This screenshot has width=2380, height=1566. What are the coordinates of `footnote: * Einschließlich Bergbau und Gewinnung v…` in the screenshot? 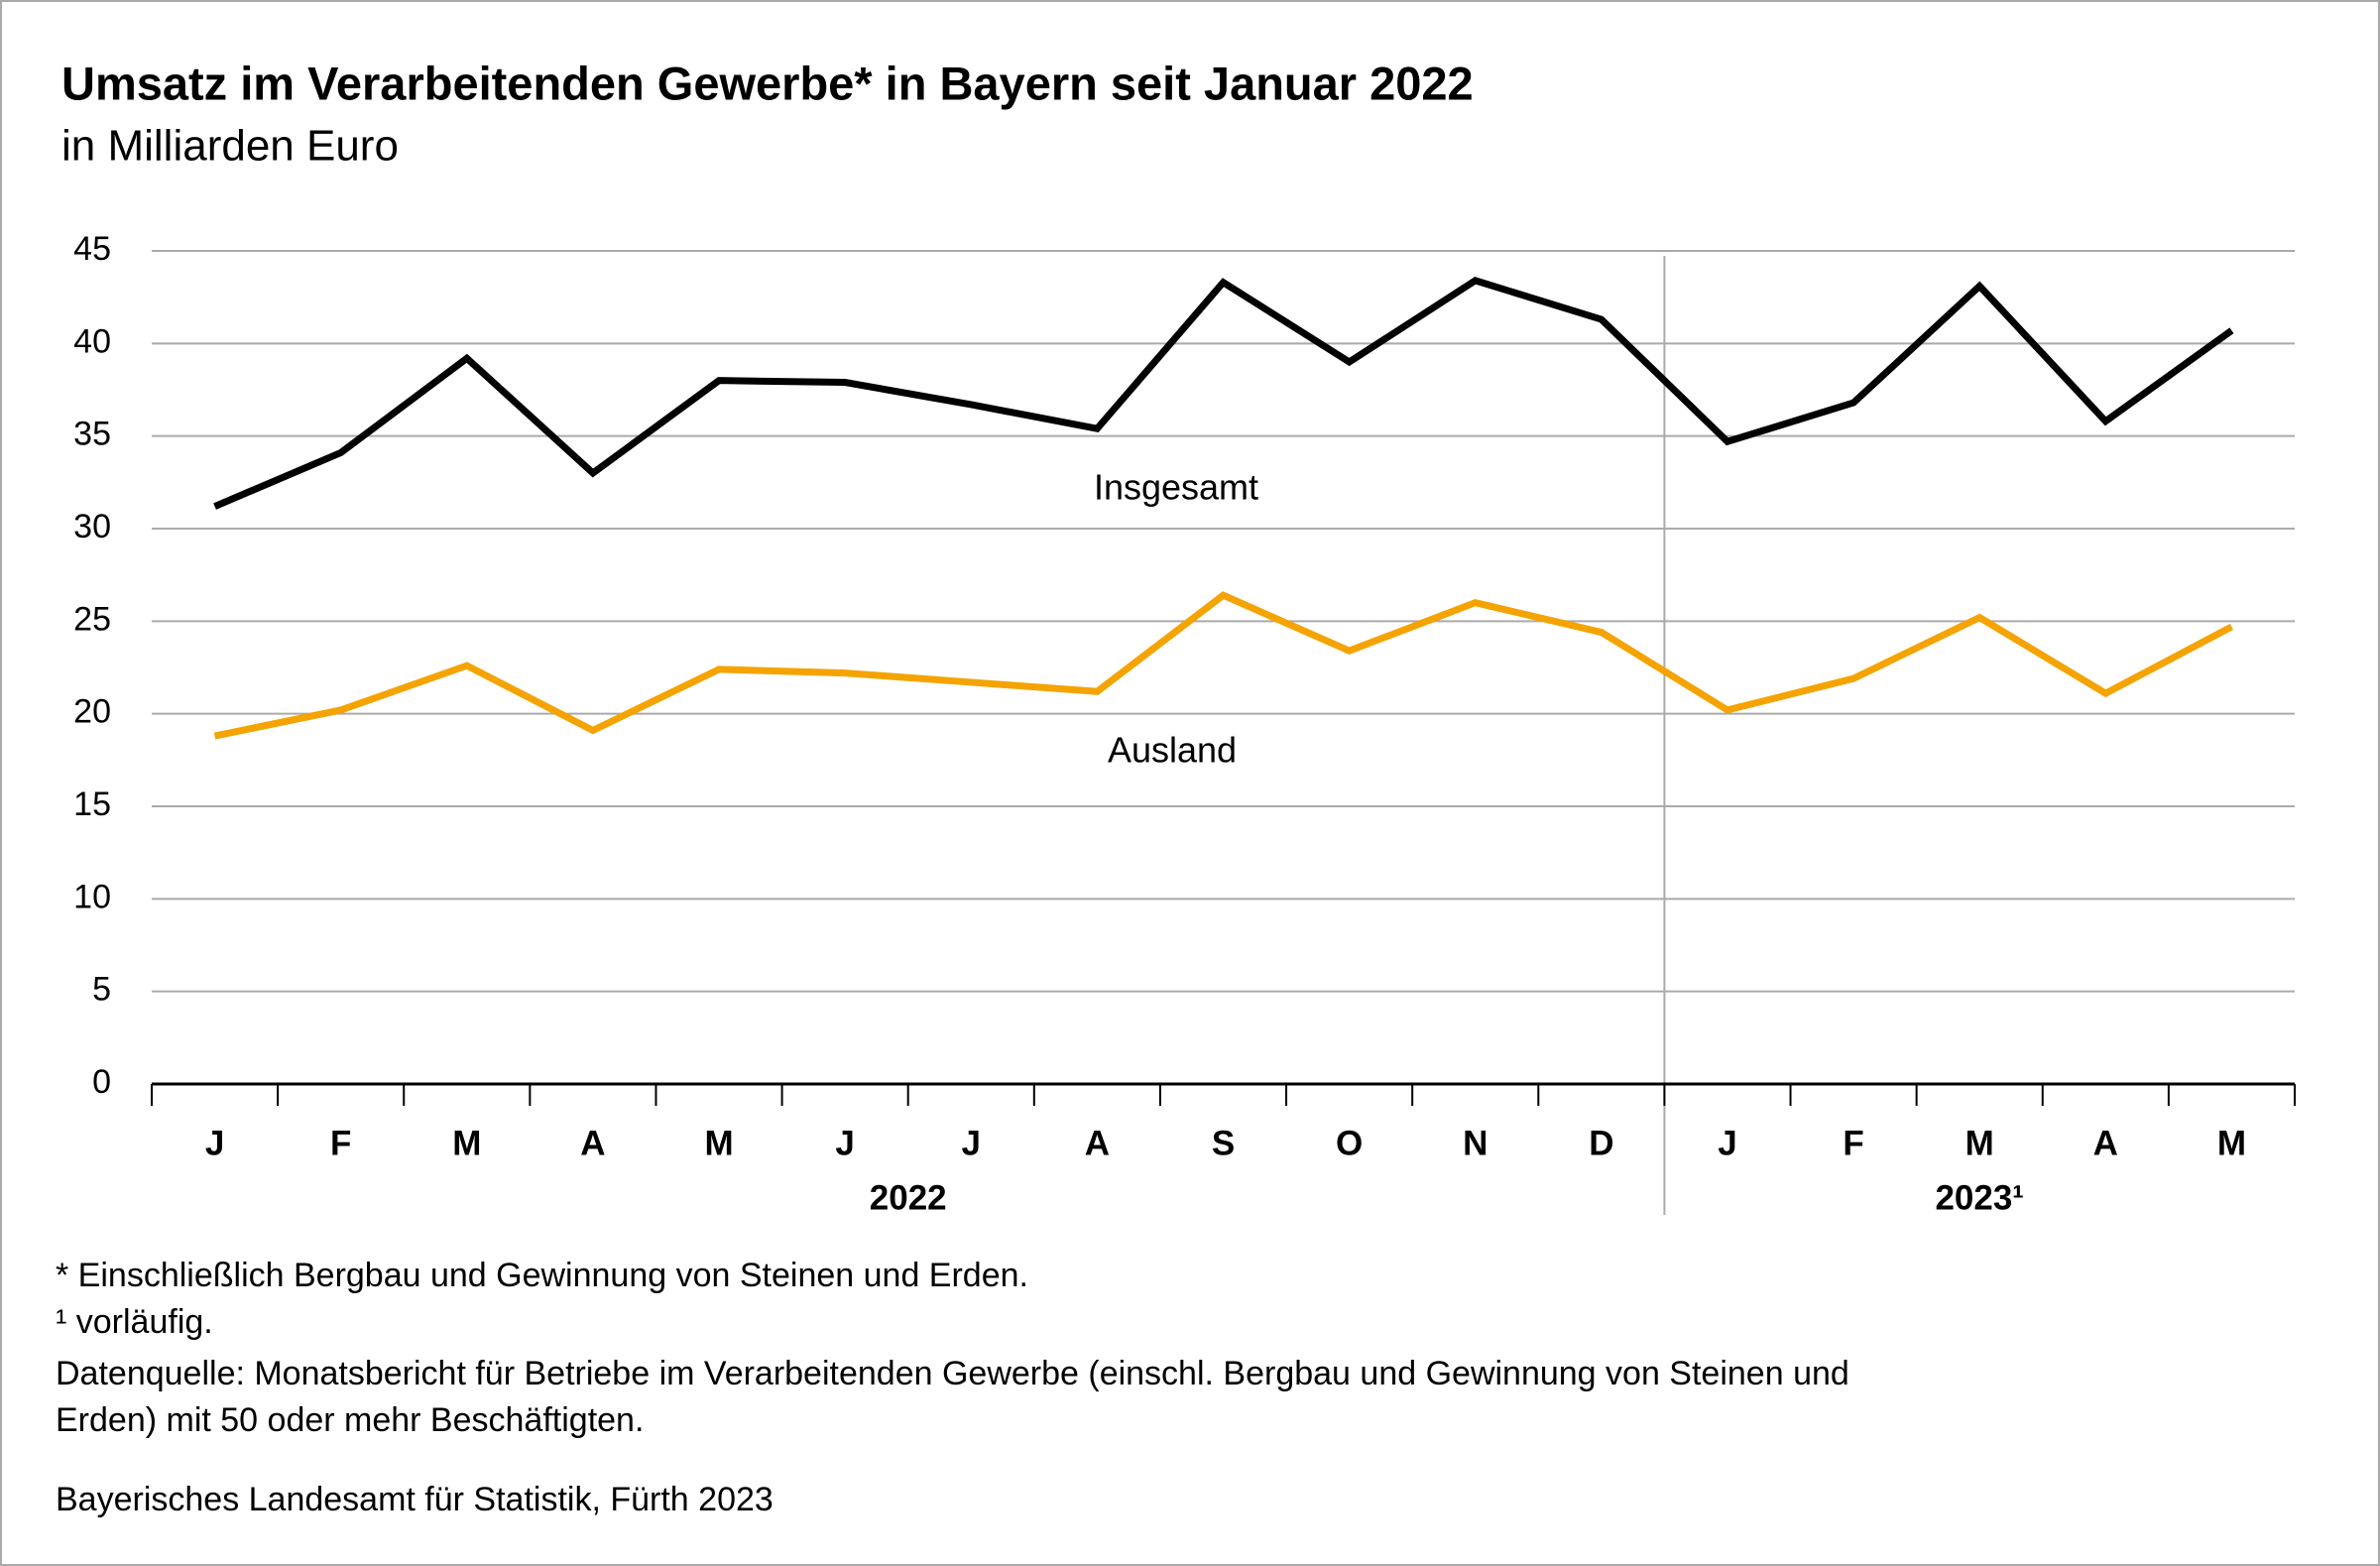 It's located at (542, 1275).